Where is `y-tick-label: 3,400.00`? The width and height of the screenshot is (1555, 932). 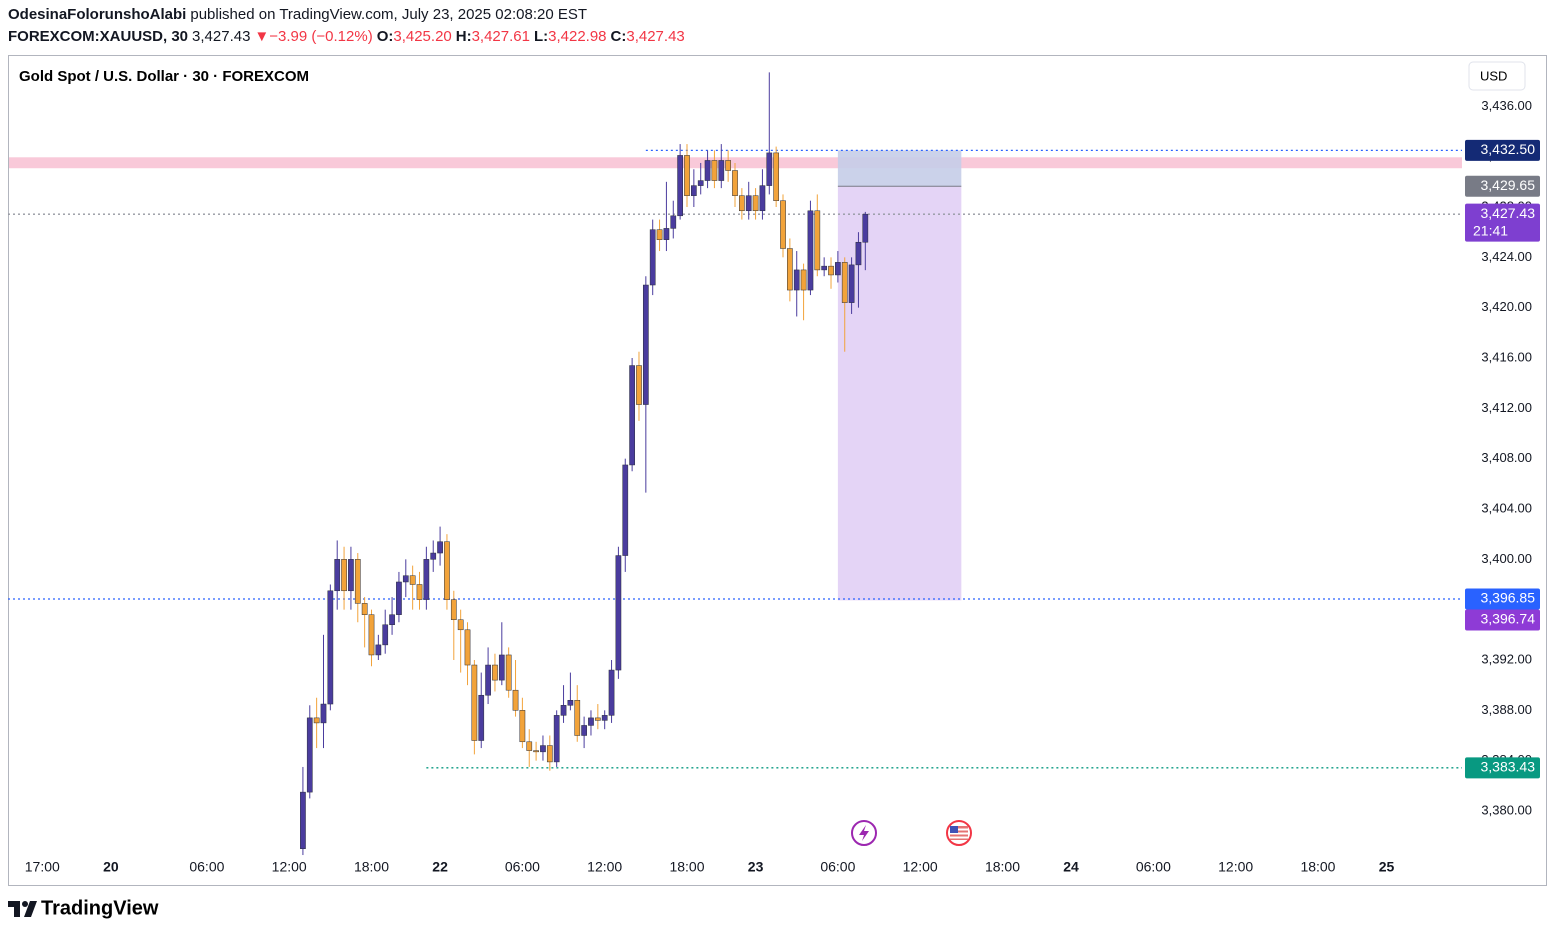
y-tick-label: 3,400.00 is located at coordinates (1506, 558).